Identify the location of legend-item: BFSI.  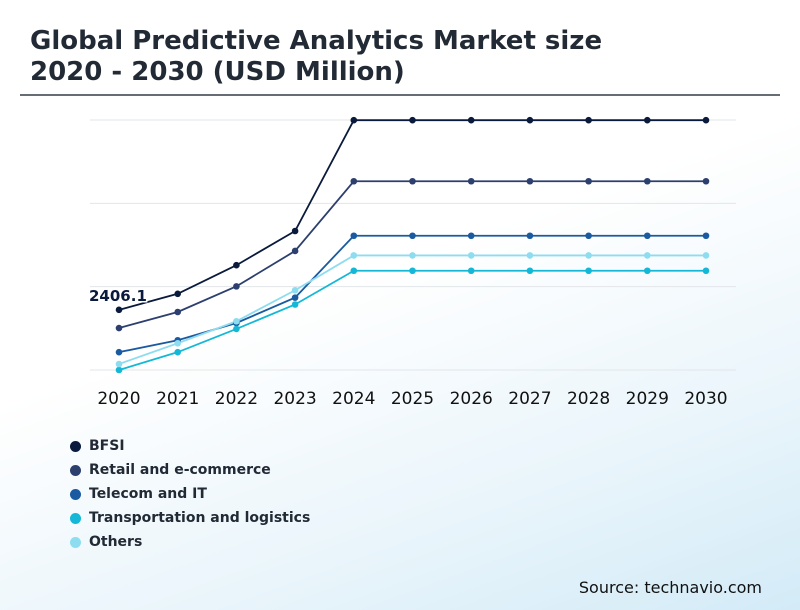
(190, 446).